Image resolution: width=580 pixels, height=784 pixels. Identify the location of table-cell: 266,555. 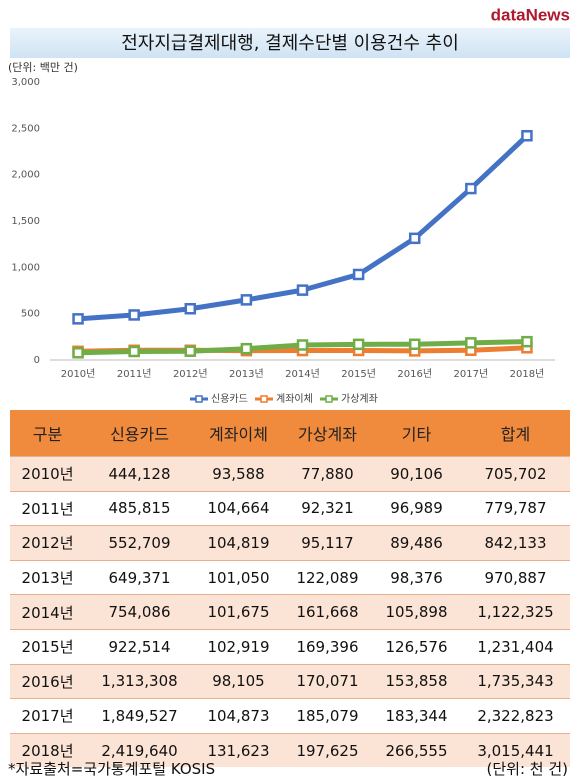
(417, 750).